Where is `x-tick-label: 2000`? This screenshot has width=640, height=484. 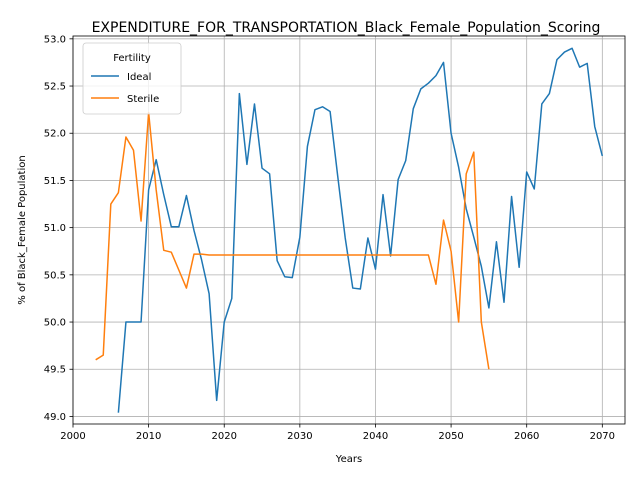 x-tick-label: 2000 is located at coordinates (72, 436).